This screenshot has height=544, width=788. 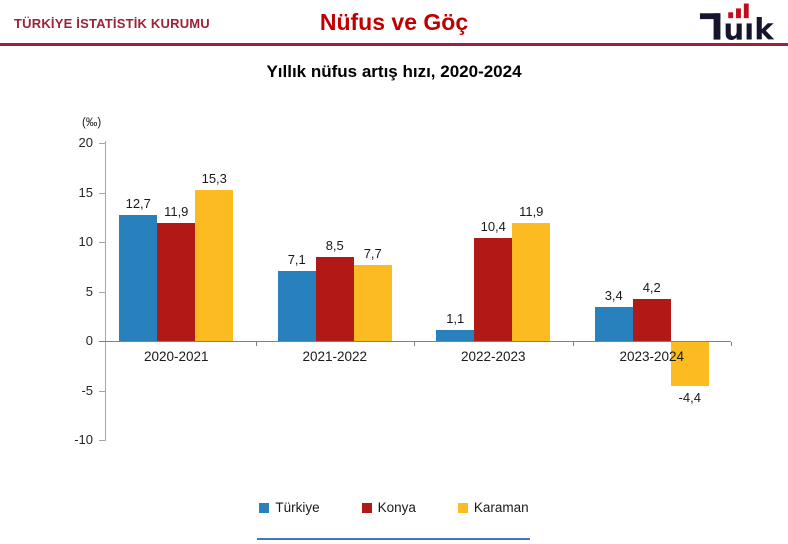 What do you see at coordinates (85, 241) in the screenshot?
I see `y-tick-label: 10` at bounding box center [85, 241].